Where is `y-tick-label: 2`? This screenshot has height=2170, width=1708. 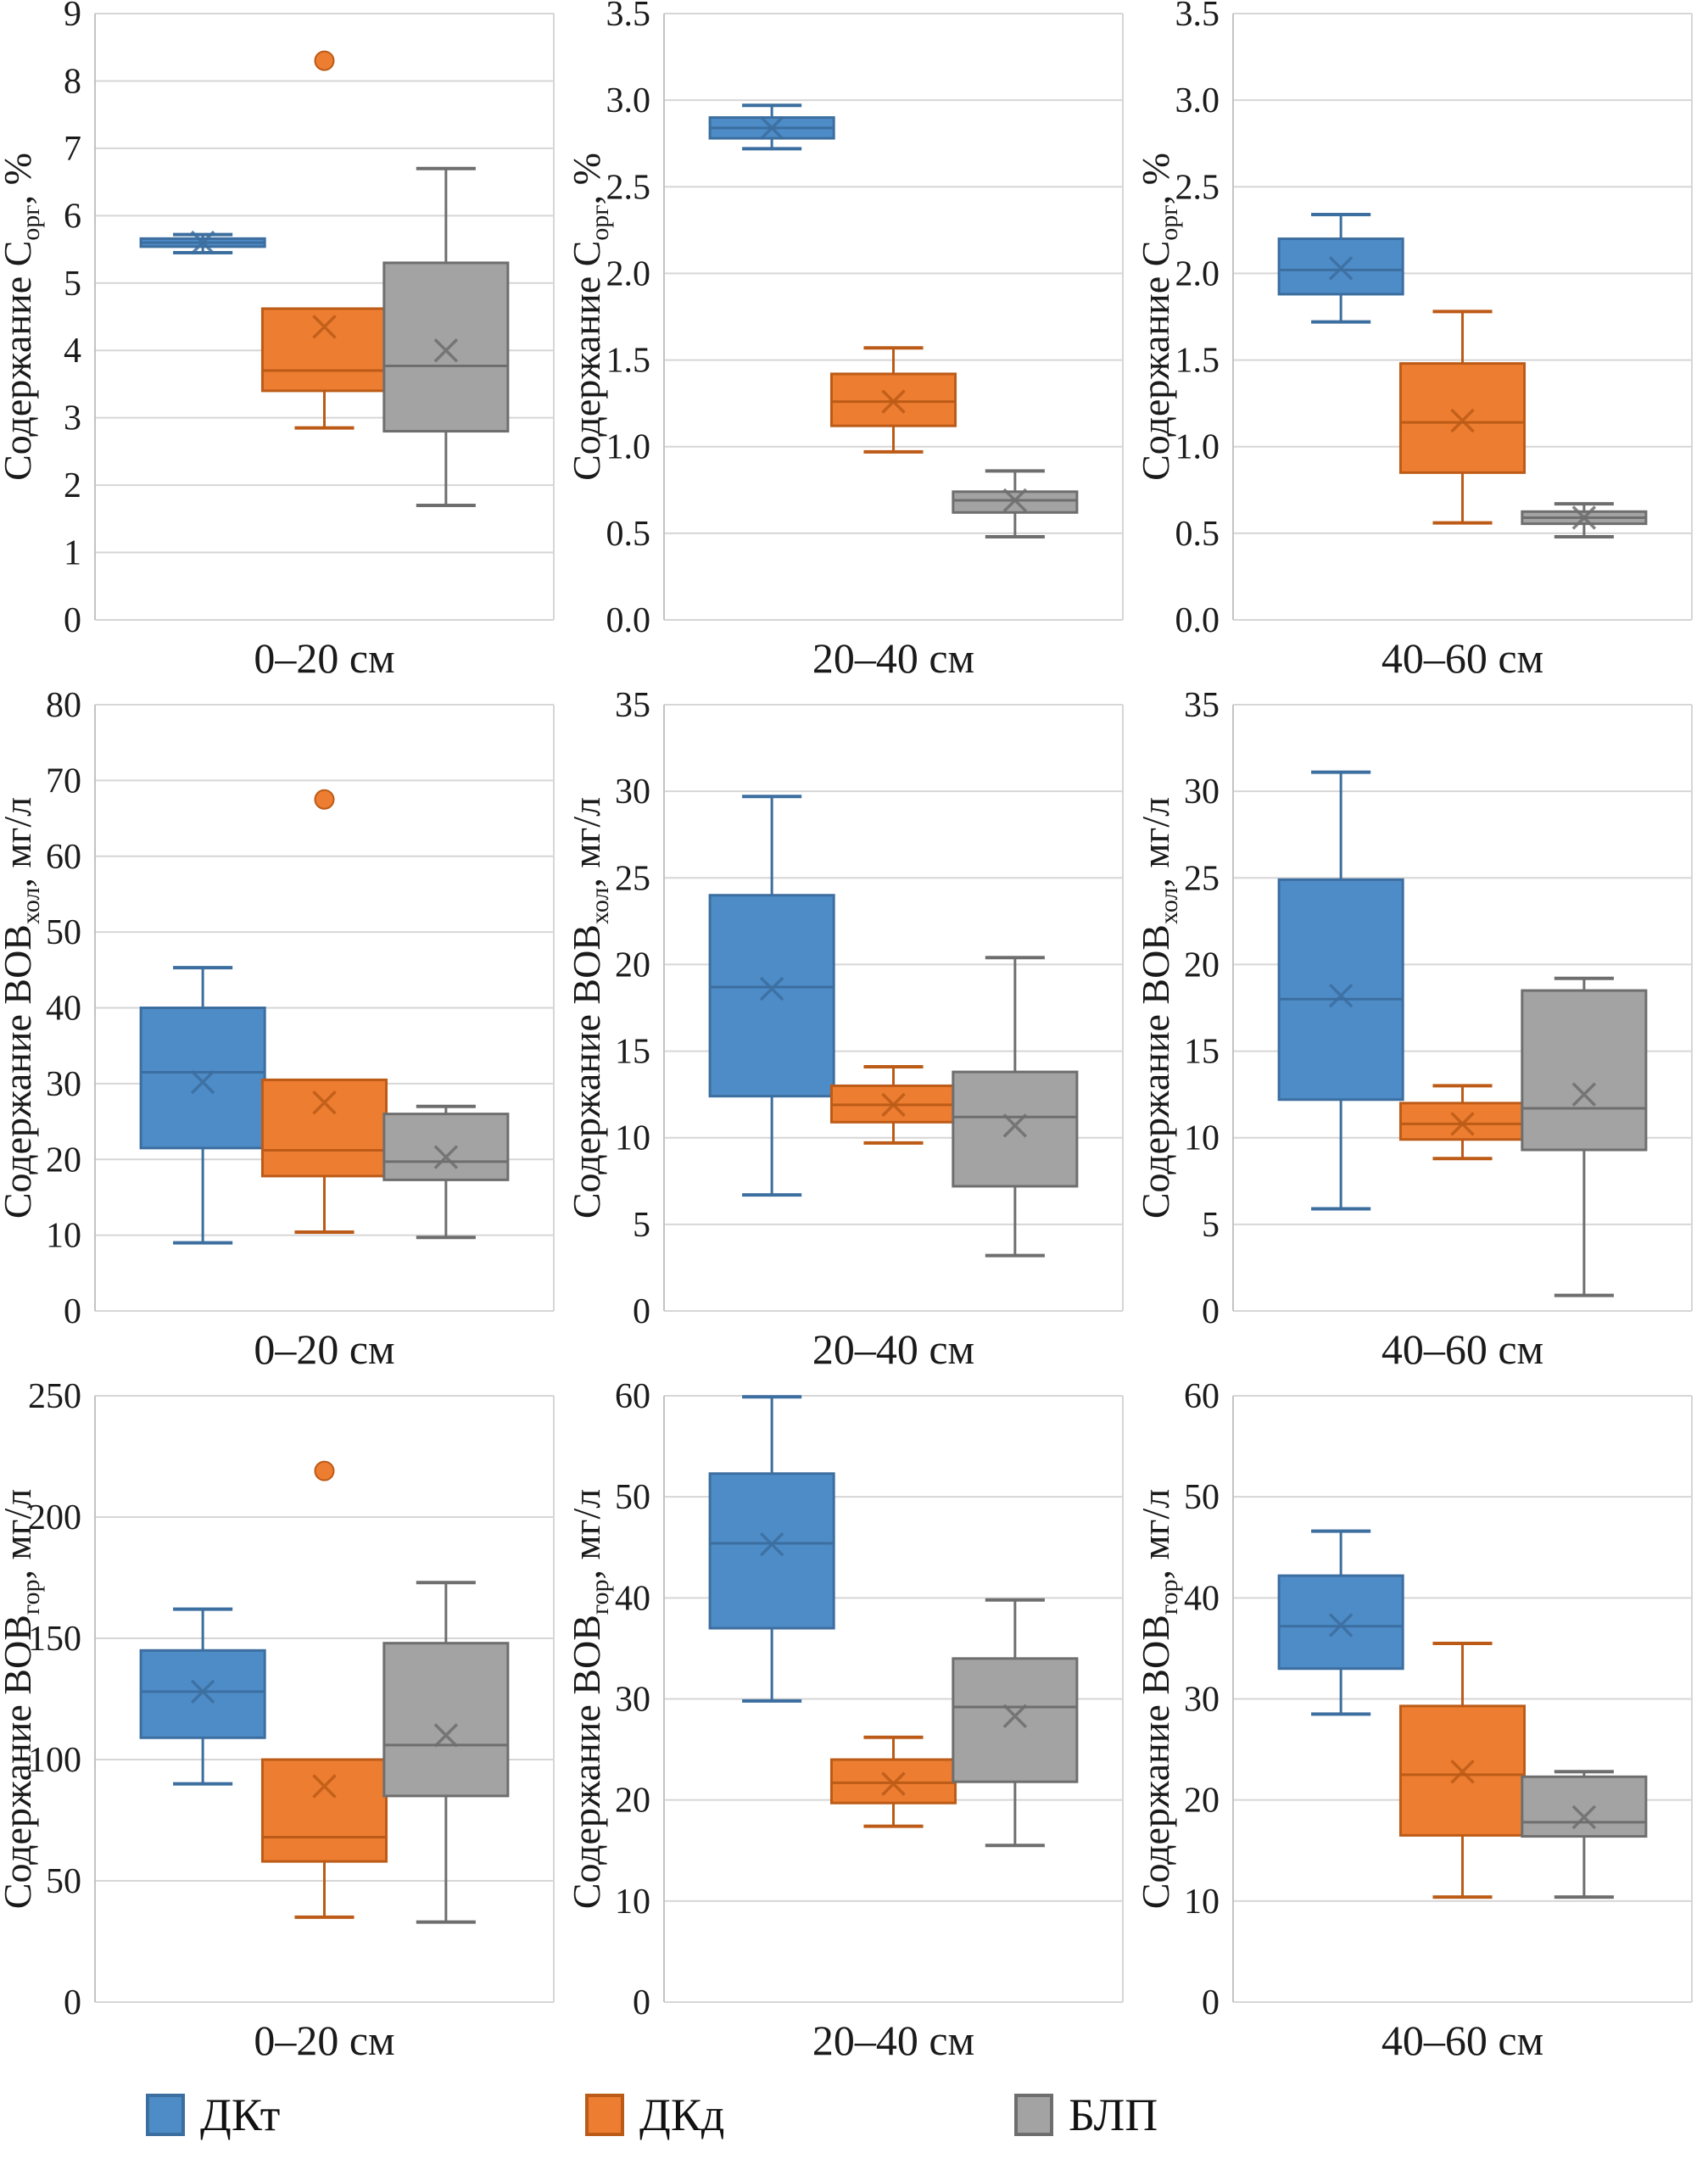
y-tick-label: 2 is located at coordinates (72, 485).